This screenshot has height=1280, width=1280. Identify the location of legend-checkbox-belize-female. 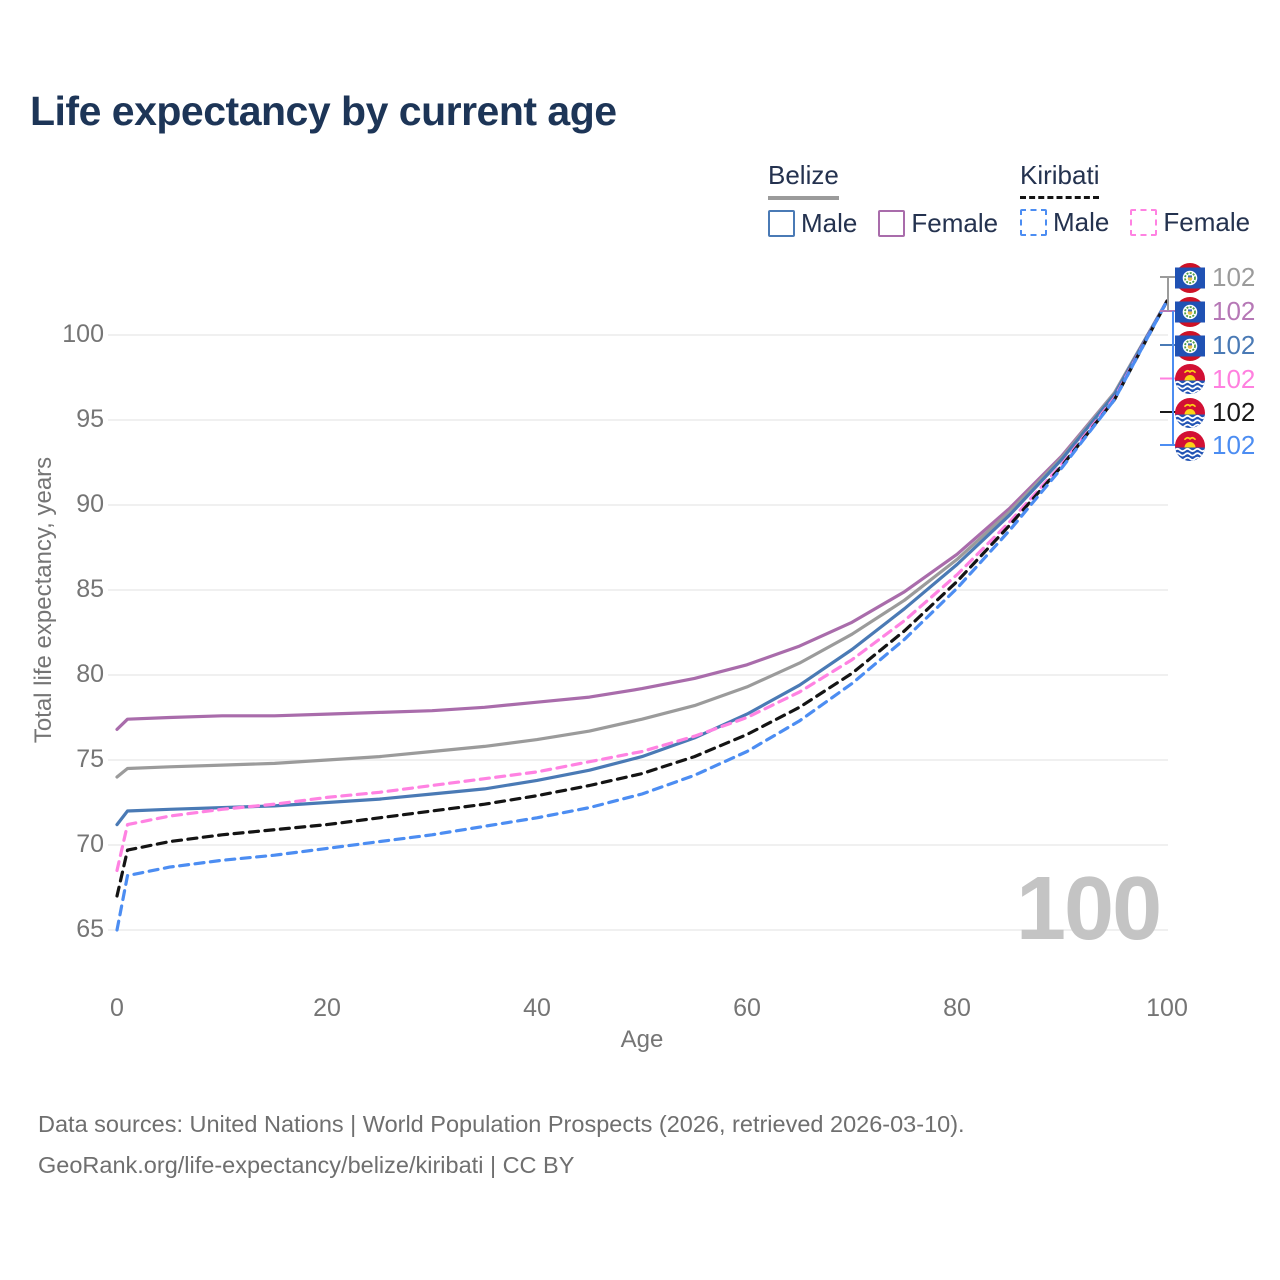
(892, 223).